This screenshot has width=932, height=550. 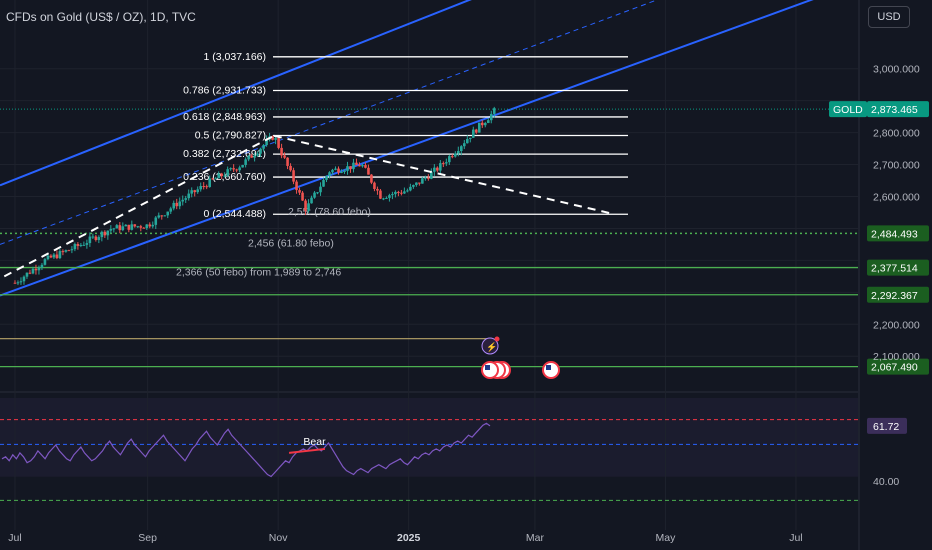 What do you see at coordinates (520, 357) in the screenshot?
I see `event-markers: ⚡` at bounding box center [520, 357].